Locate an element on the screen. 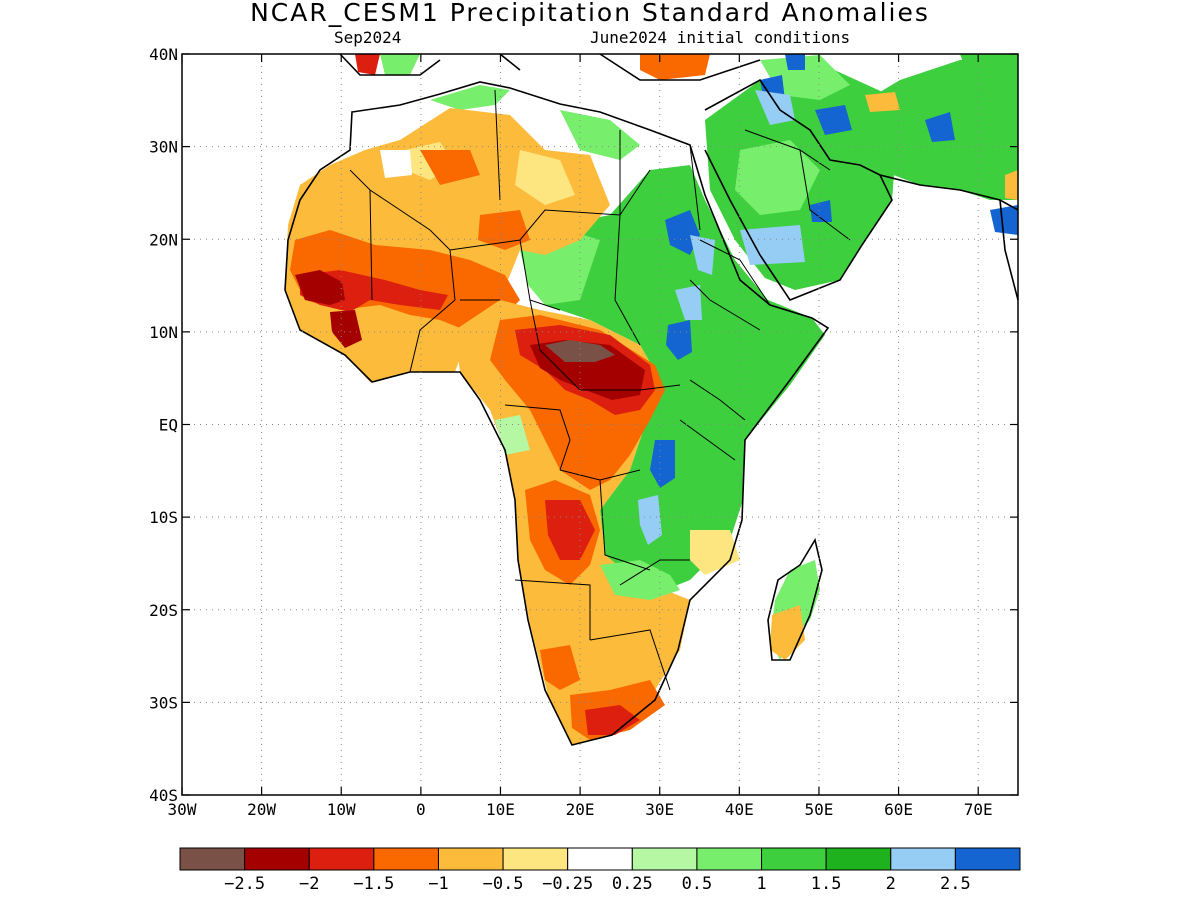 This screenshot has height=900, width=1200. lon-tick-label: 30E is located at coordinates (659, 809).